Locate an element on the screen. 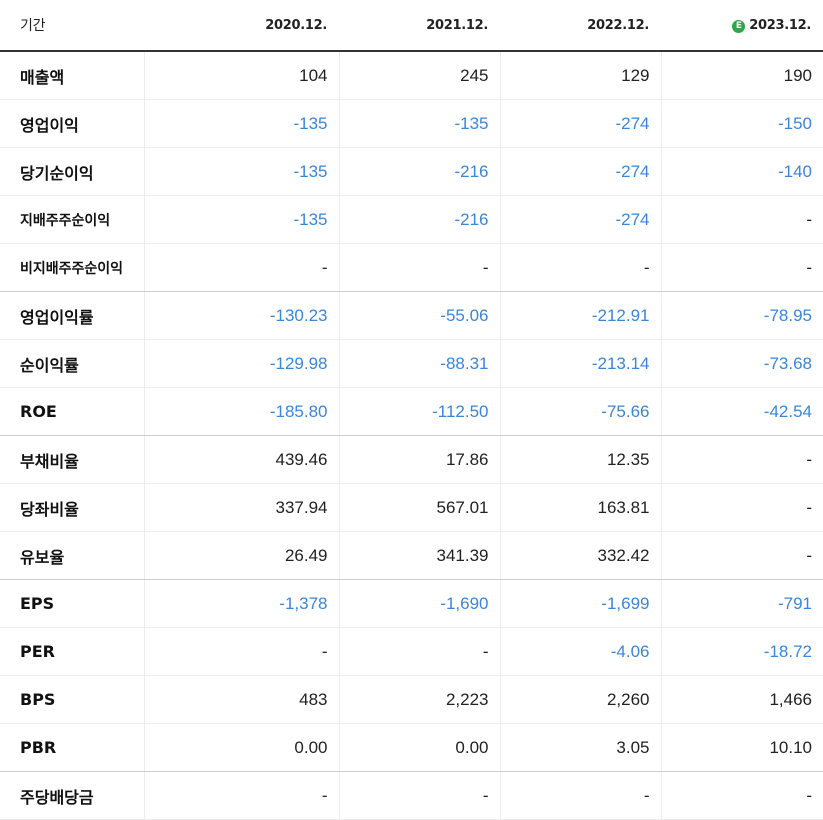 This screenshot has width=823, height=820. table-row: 영업이익률 -130.23 -55.06 -212.91 -78.95 is located at coordinates (411, 315).